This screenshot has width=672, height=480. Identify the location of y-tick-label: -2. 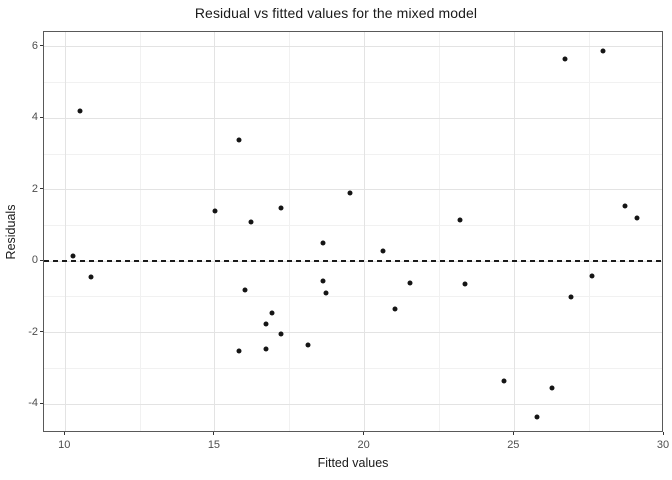
(33, 331).